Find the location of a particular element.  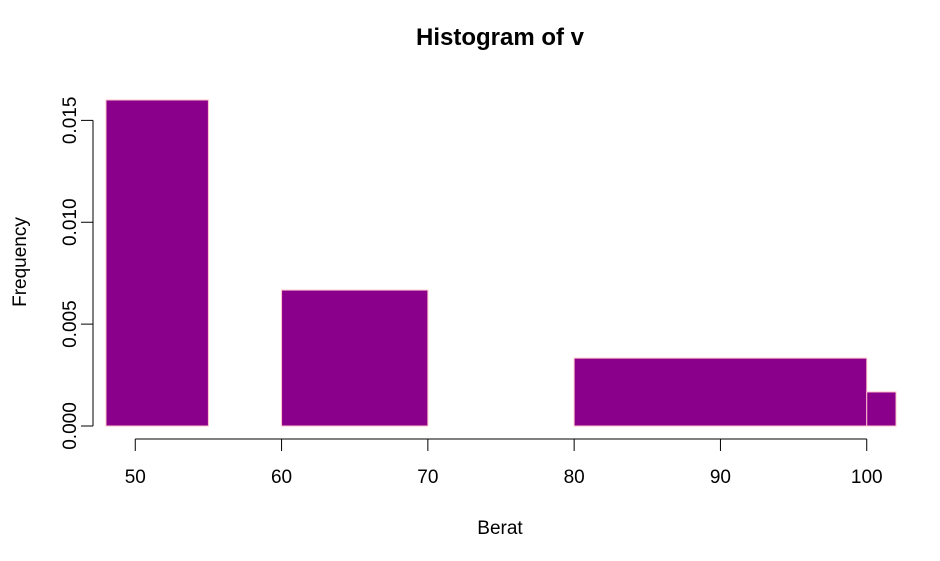

y-axis: 0.000 0.005 0.010 0.015 is located at coordinates (77, 273).